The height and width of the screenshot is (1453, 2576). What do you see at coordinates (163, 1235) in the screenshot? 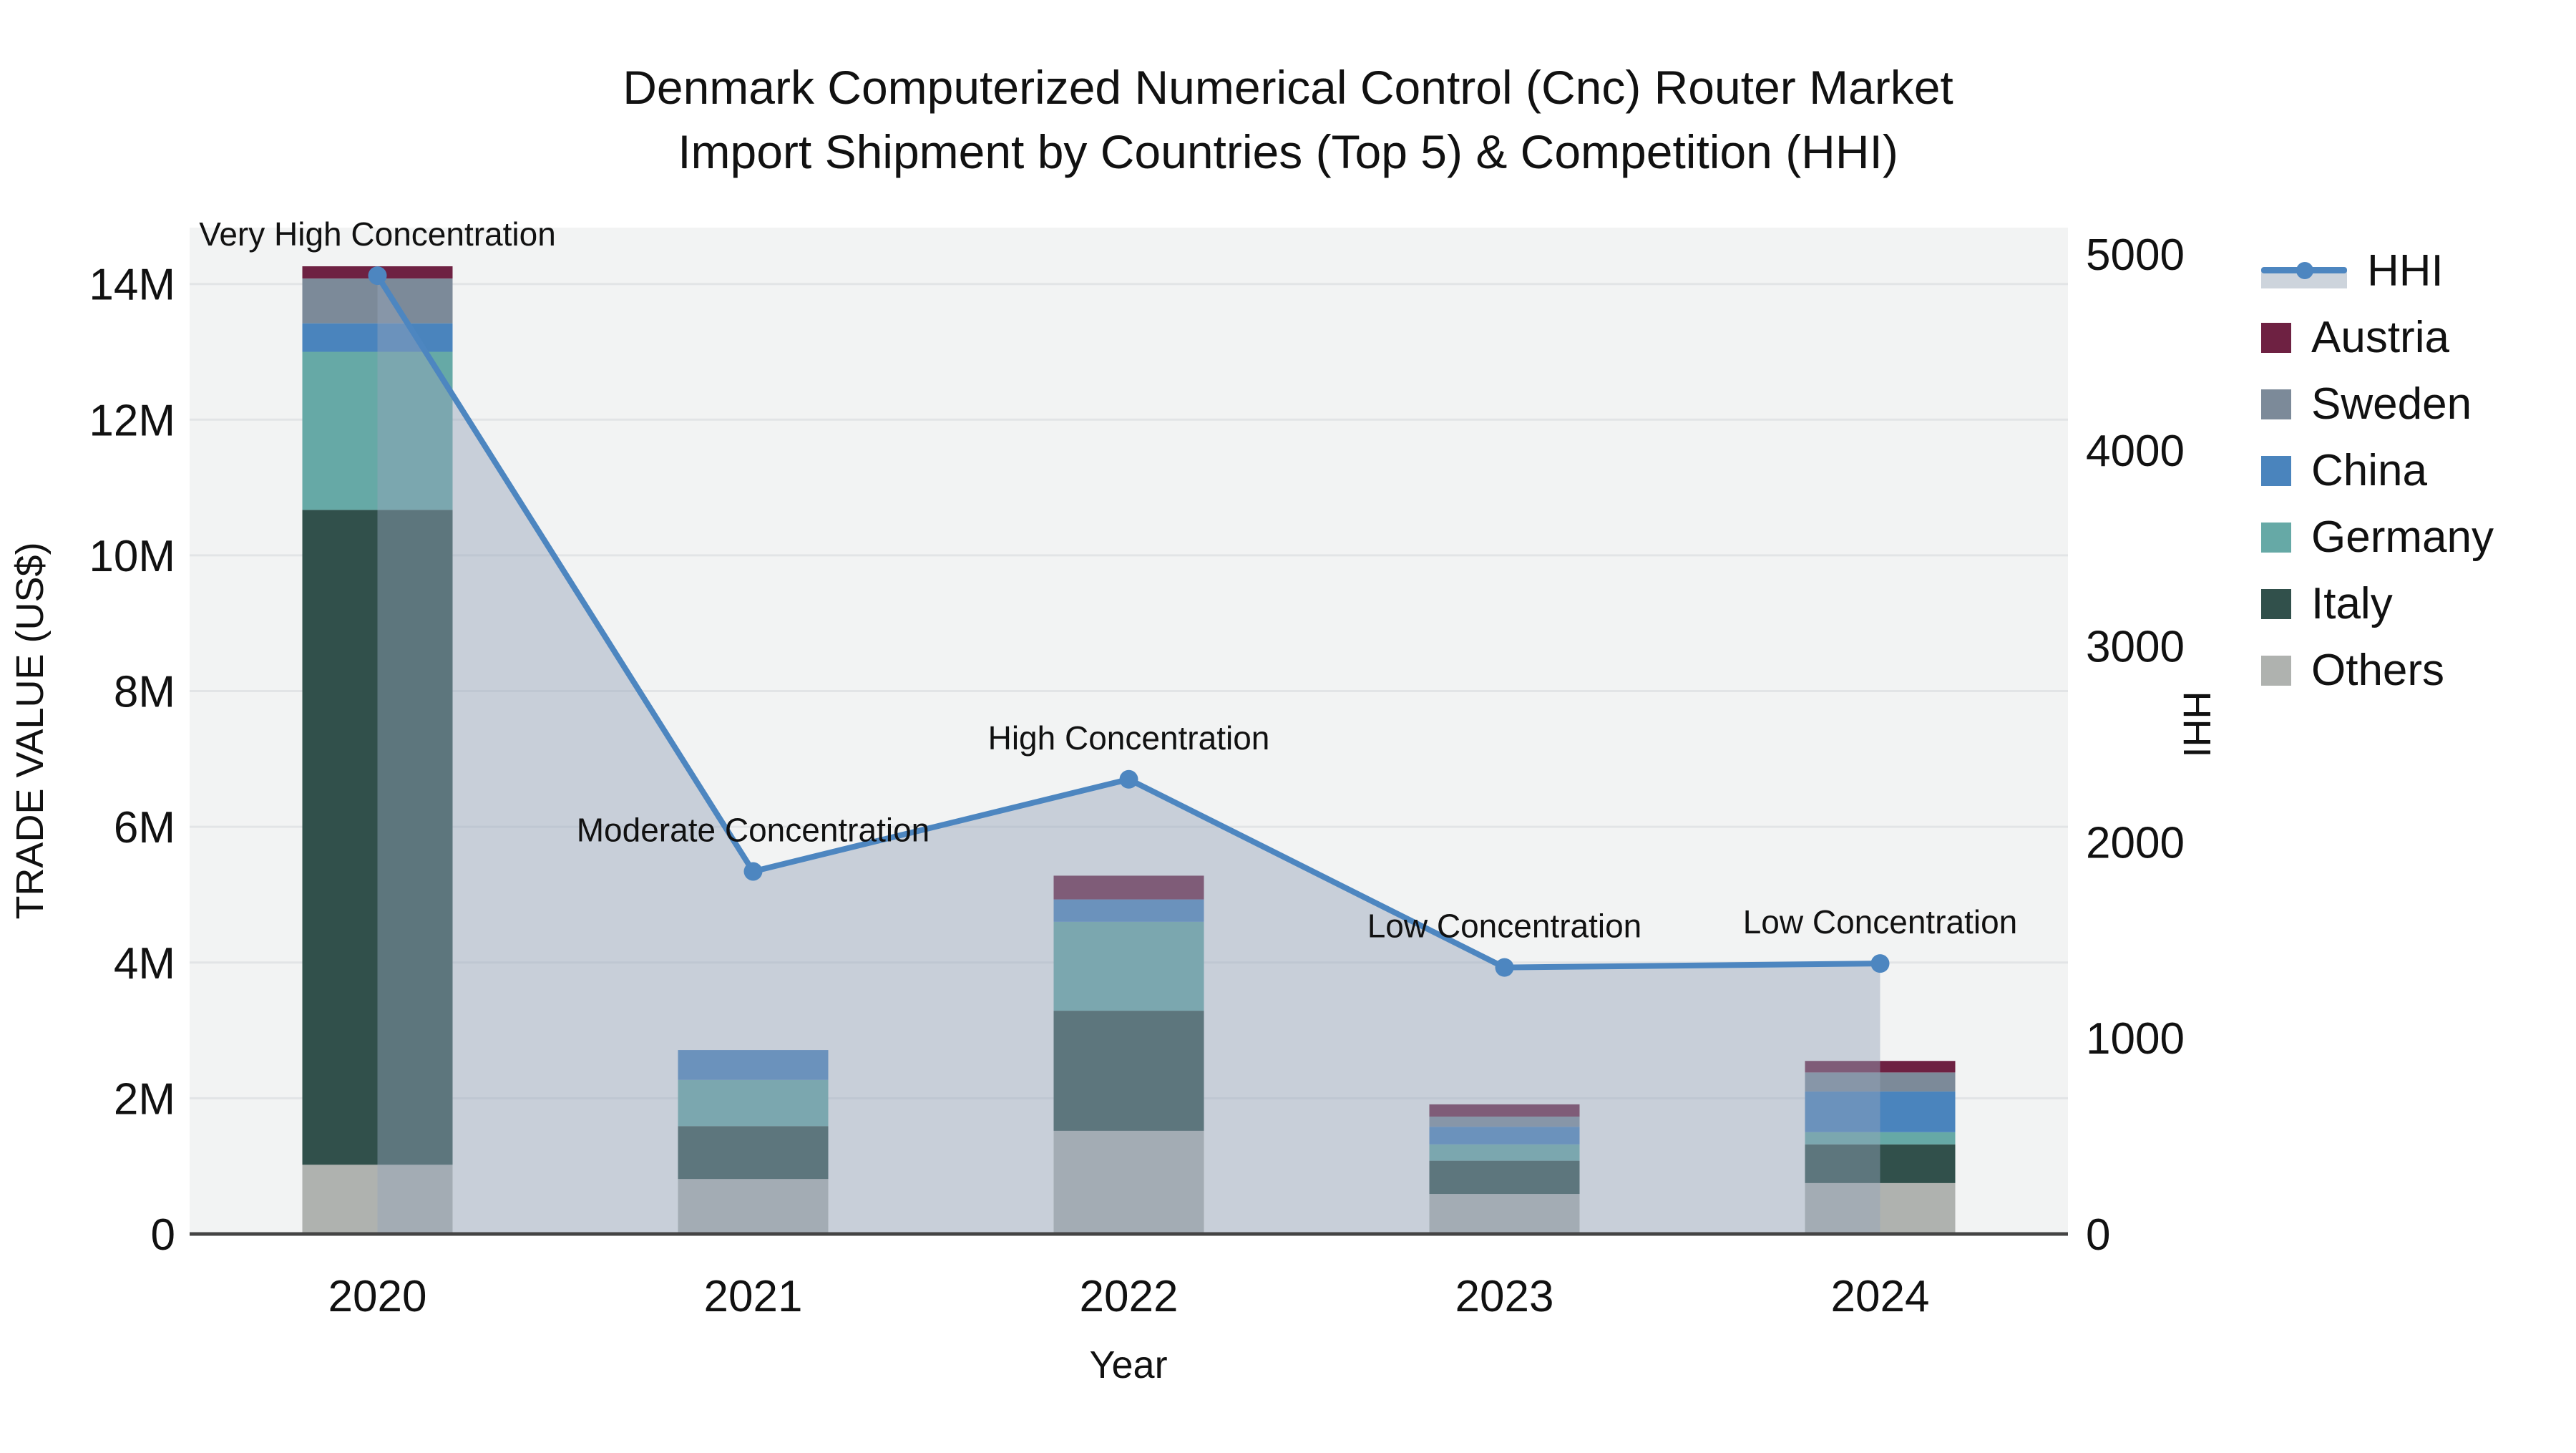
I see `y-left-tick-0: 0` at bounding box center [163, 1235].